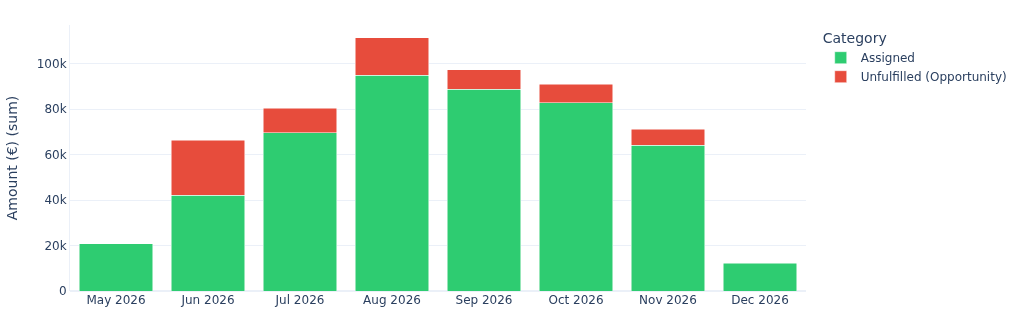 The image size is (1024, 321). Describe the element at coordinates (55, 200) in the screenshot. I see `y-tick-label: 40k` at that location.